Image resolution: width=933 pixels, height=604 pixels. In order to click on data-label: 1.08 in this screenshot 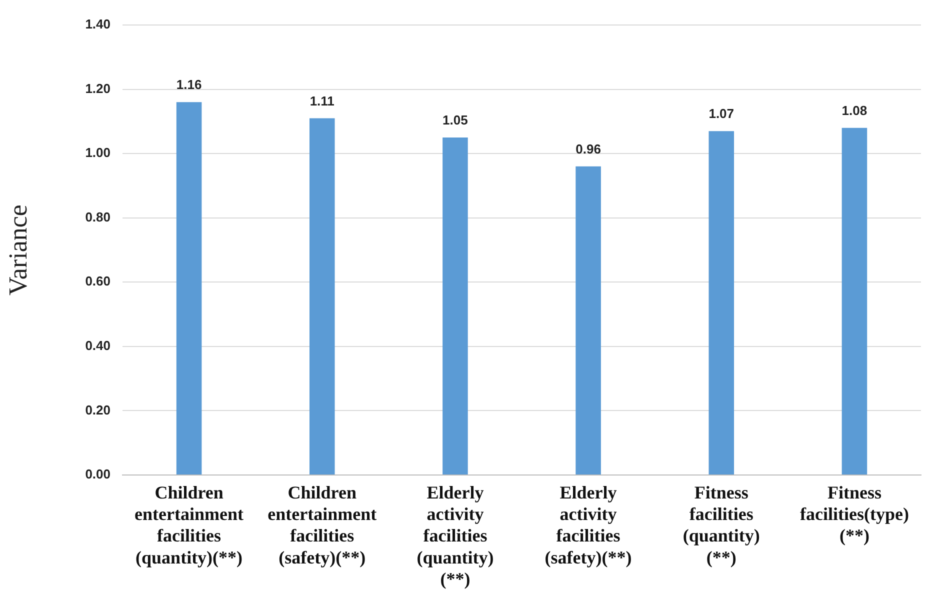, I will do `click(855, 110)`.